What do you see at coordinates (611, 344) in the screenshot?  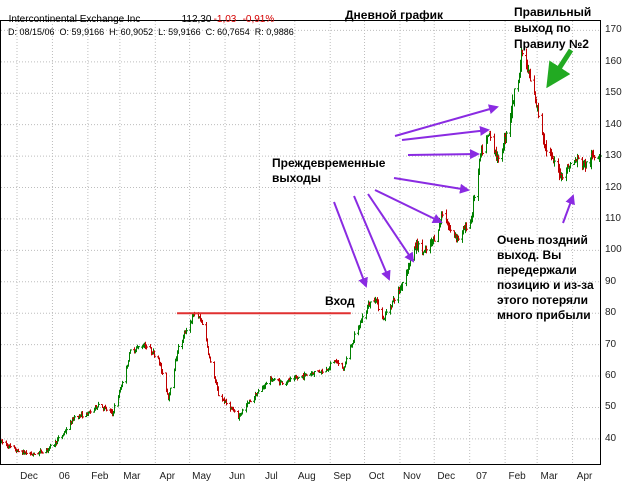 I see `y-tick-label: 70` at bounding box center [611, 344].